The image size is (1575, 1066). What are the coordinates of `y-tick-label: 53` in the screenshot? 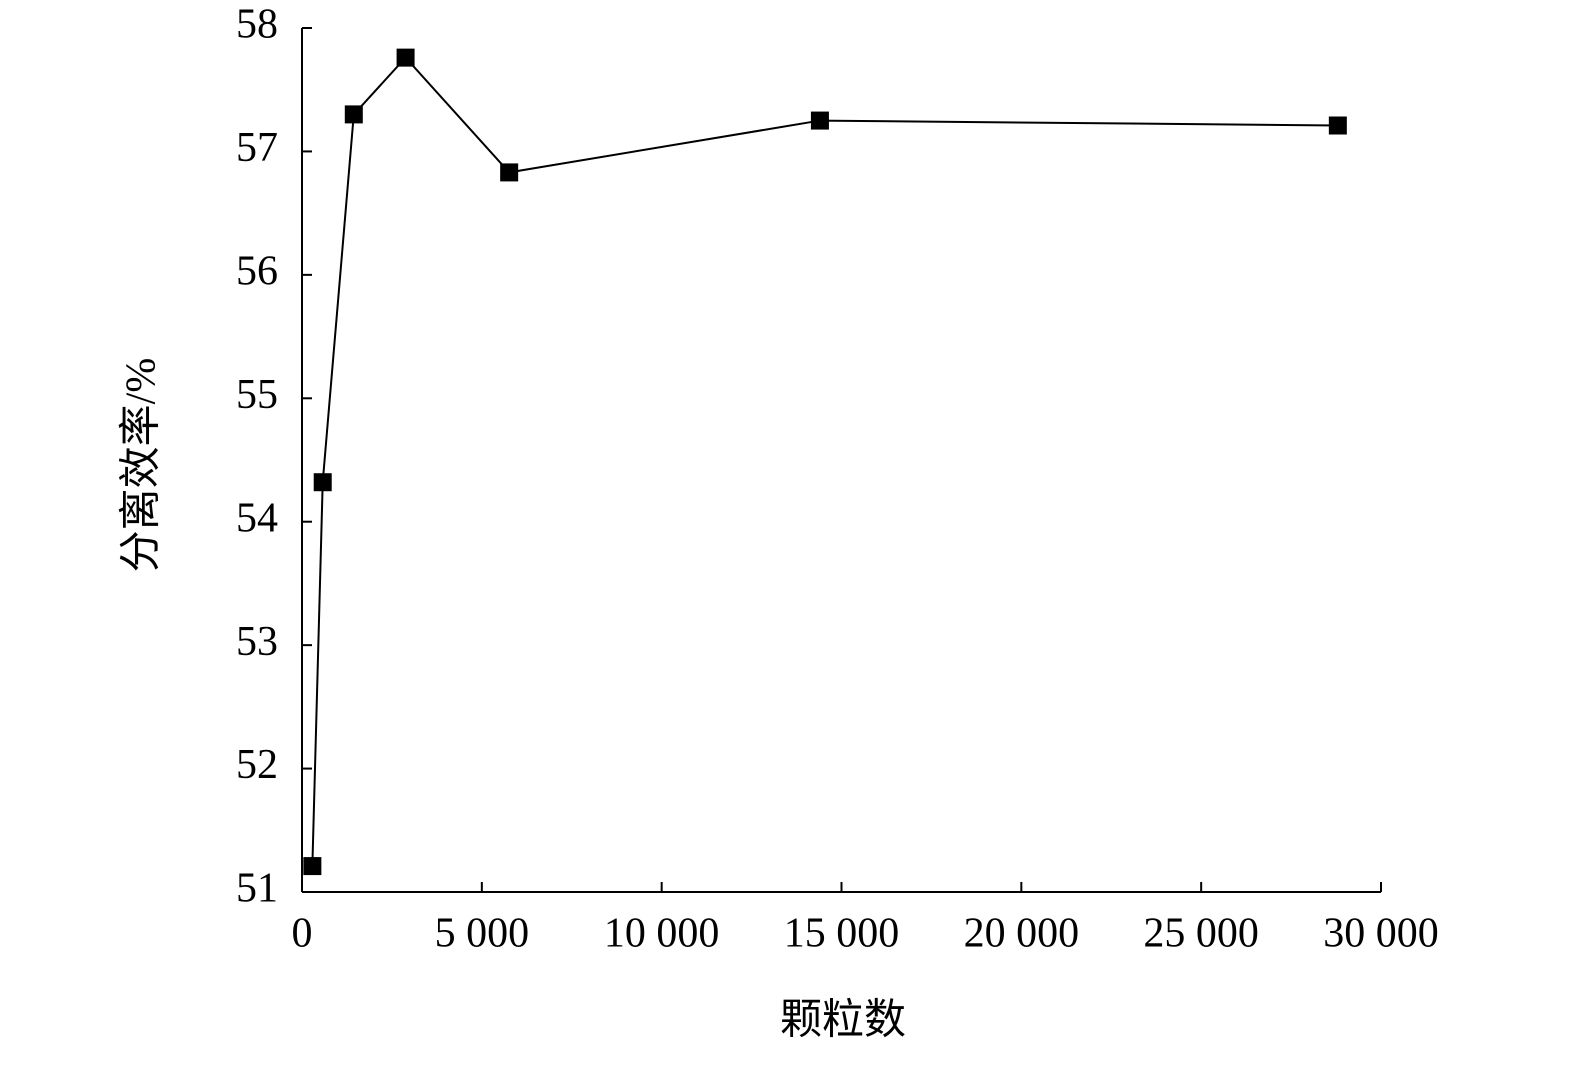 It's located at (257, 642).